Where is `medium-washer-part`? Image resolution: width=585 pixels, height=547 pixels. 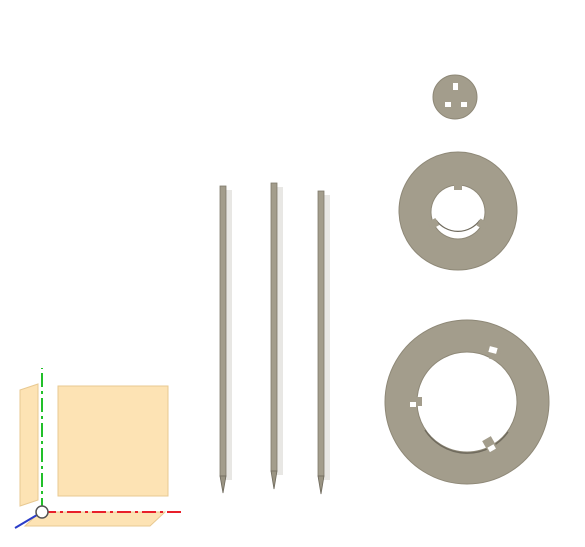
medium-washer-part is located at coordinates (458, 211).